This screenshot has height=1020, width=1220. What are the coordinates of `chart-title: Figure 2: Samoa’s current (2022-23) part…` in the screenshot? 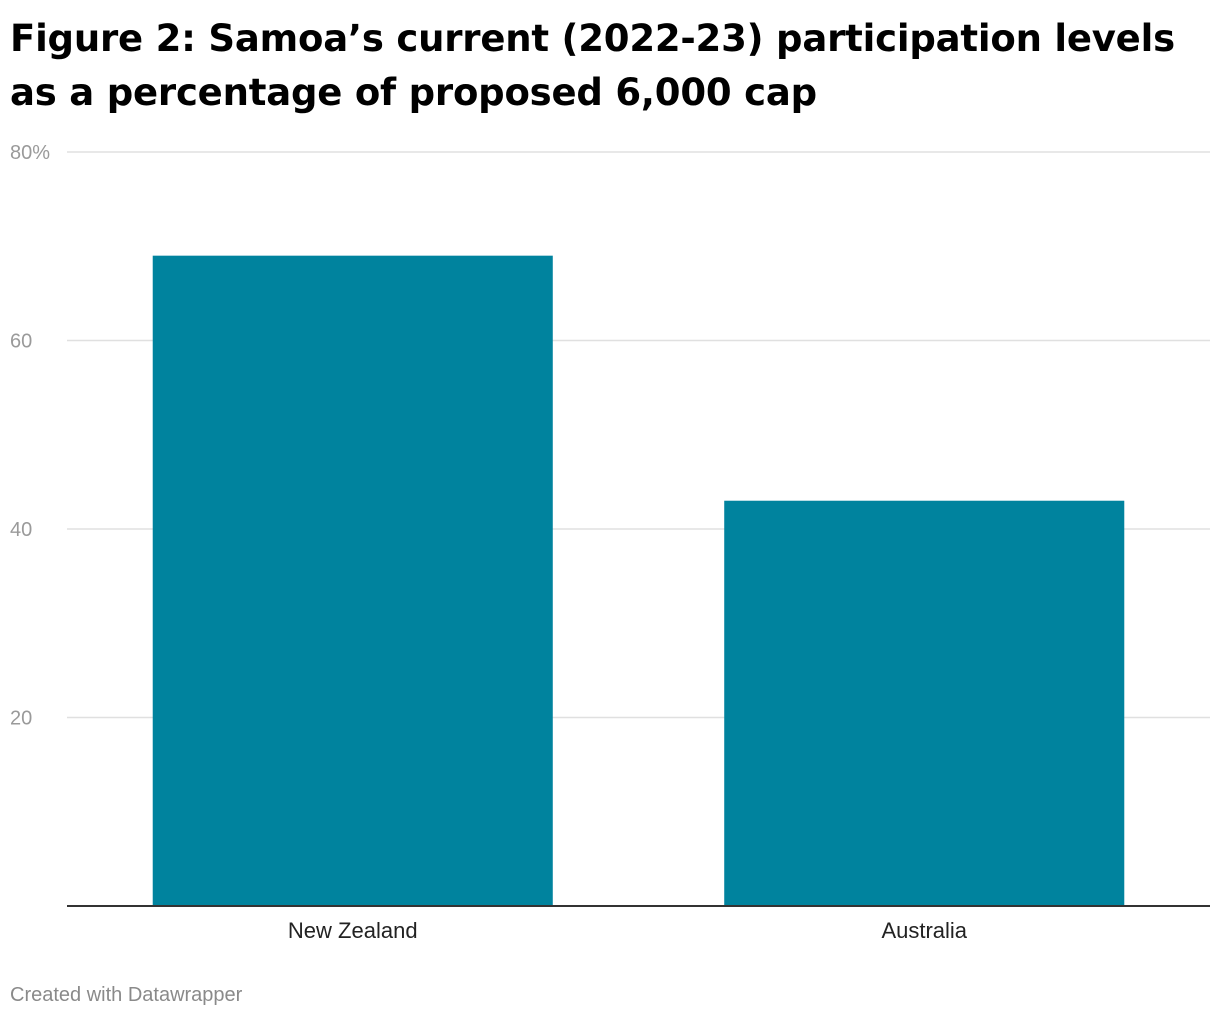 It's located at (592, 65).